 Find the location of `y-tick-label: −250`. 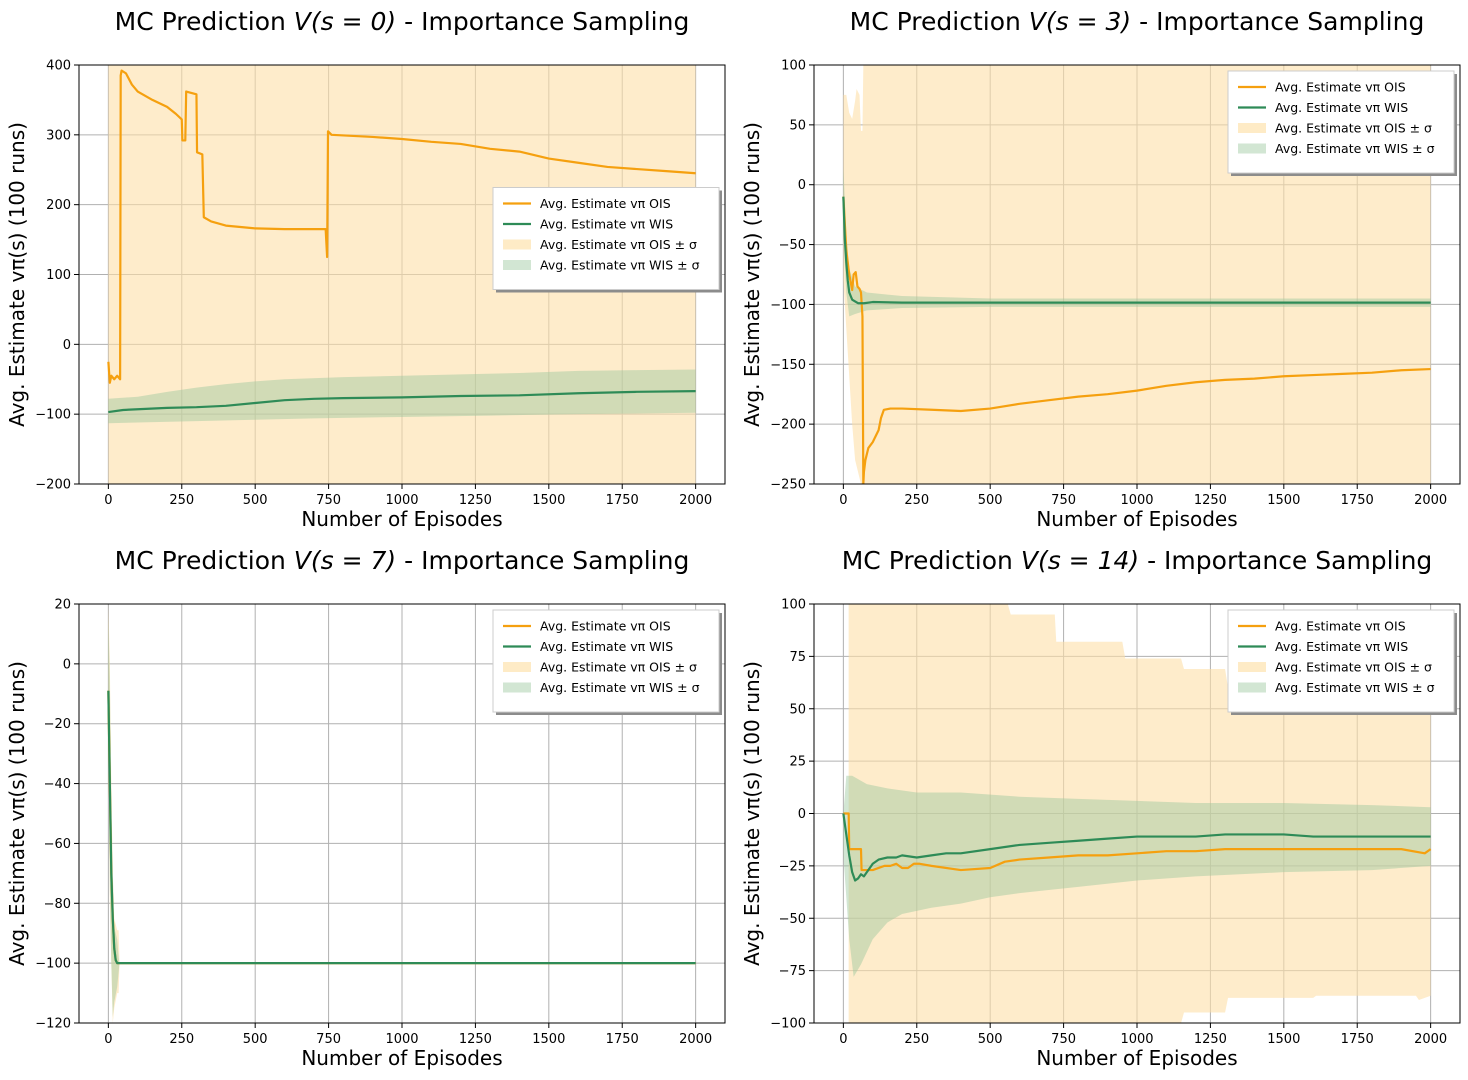

y-tick-label: −250 is located at coordinates (788, 485).